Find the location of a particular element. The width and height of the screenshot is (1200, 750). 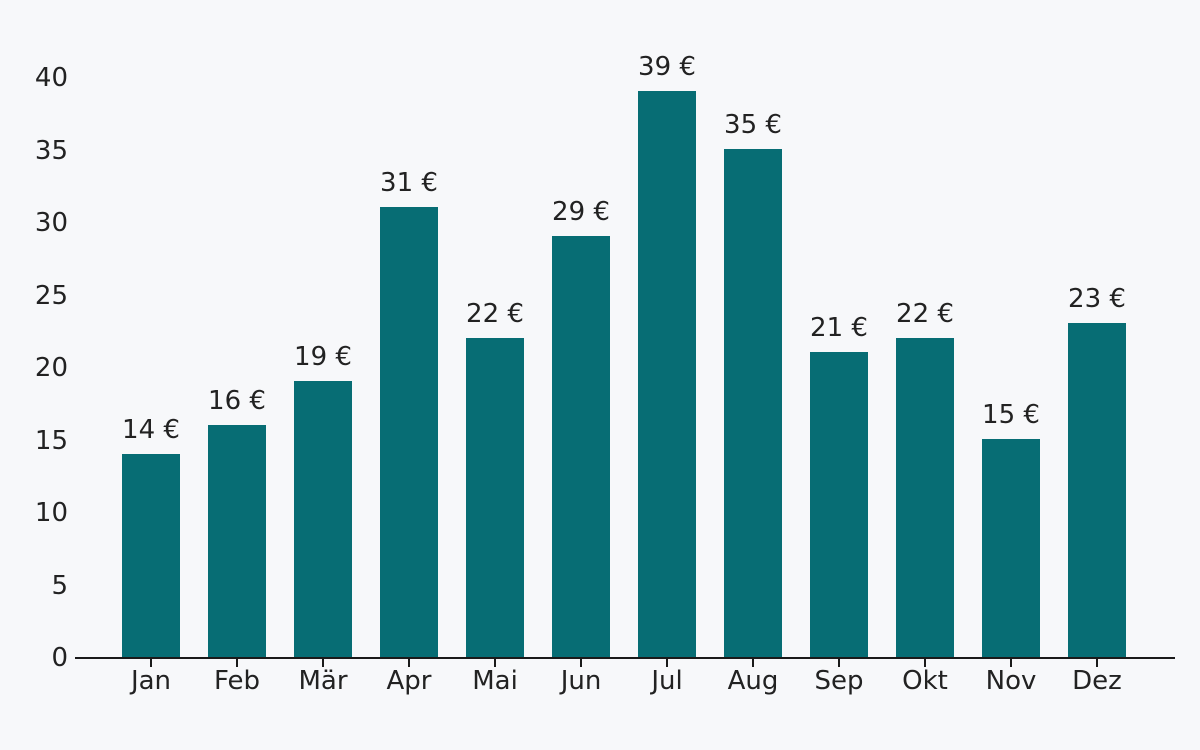

x-tick-jul is located at coordinates (667, 663).